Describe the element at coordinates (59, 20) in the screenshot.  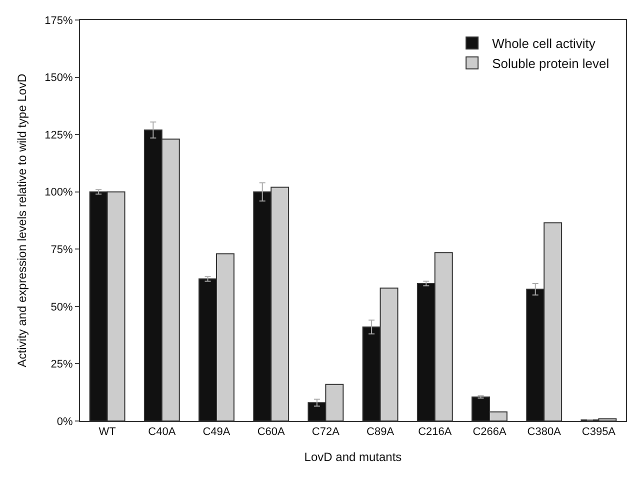
I see `y-tick-label: 175%` at that location.